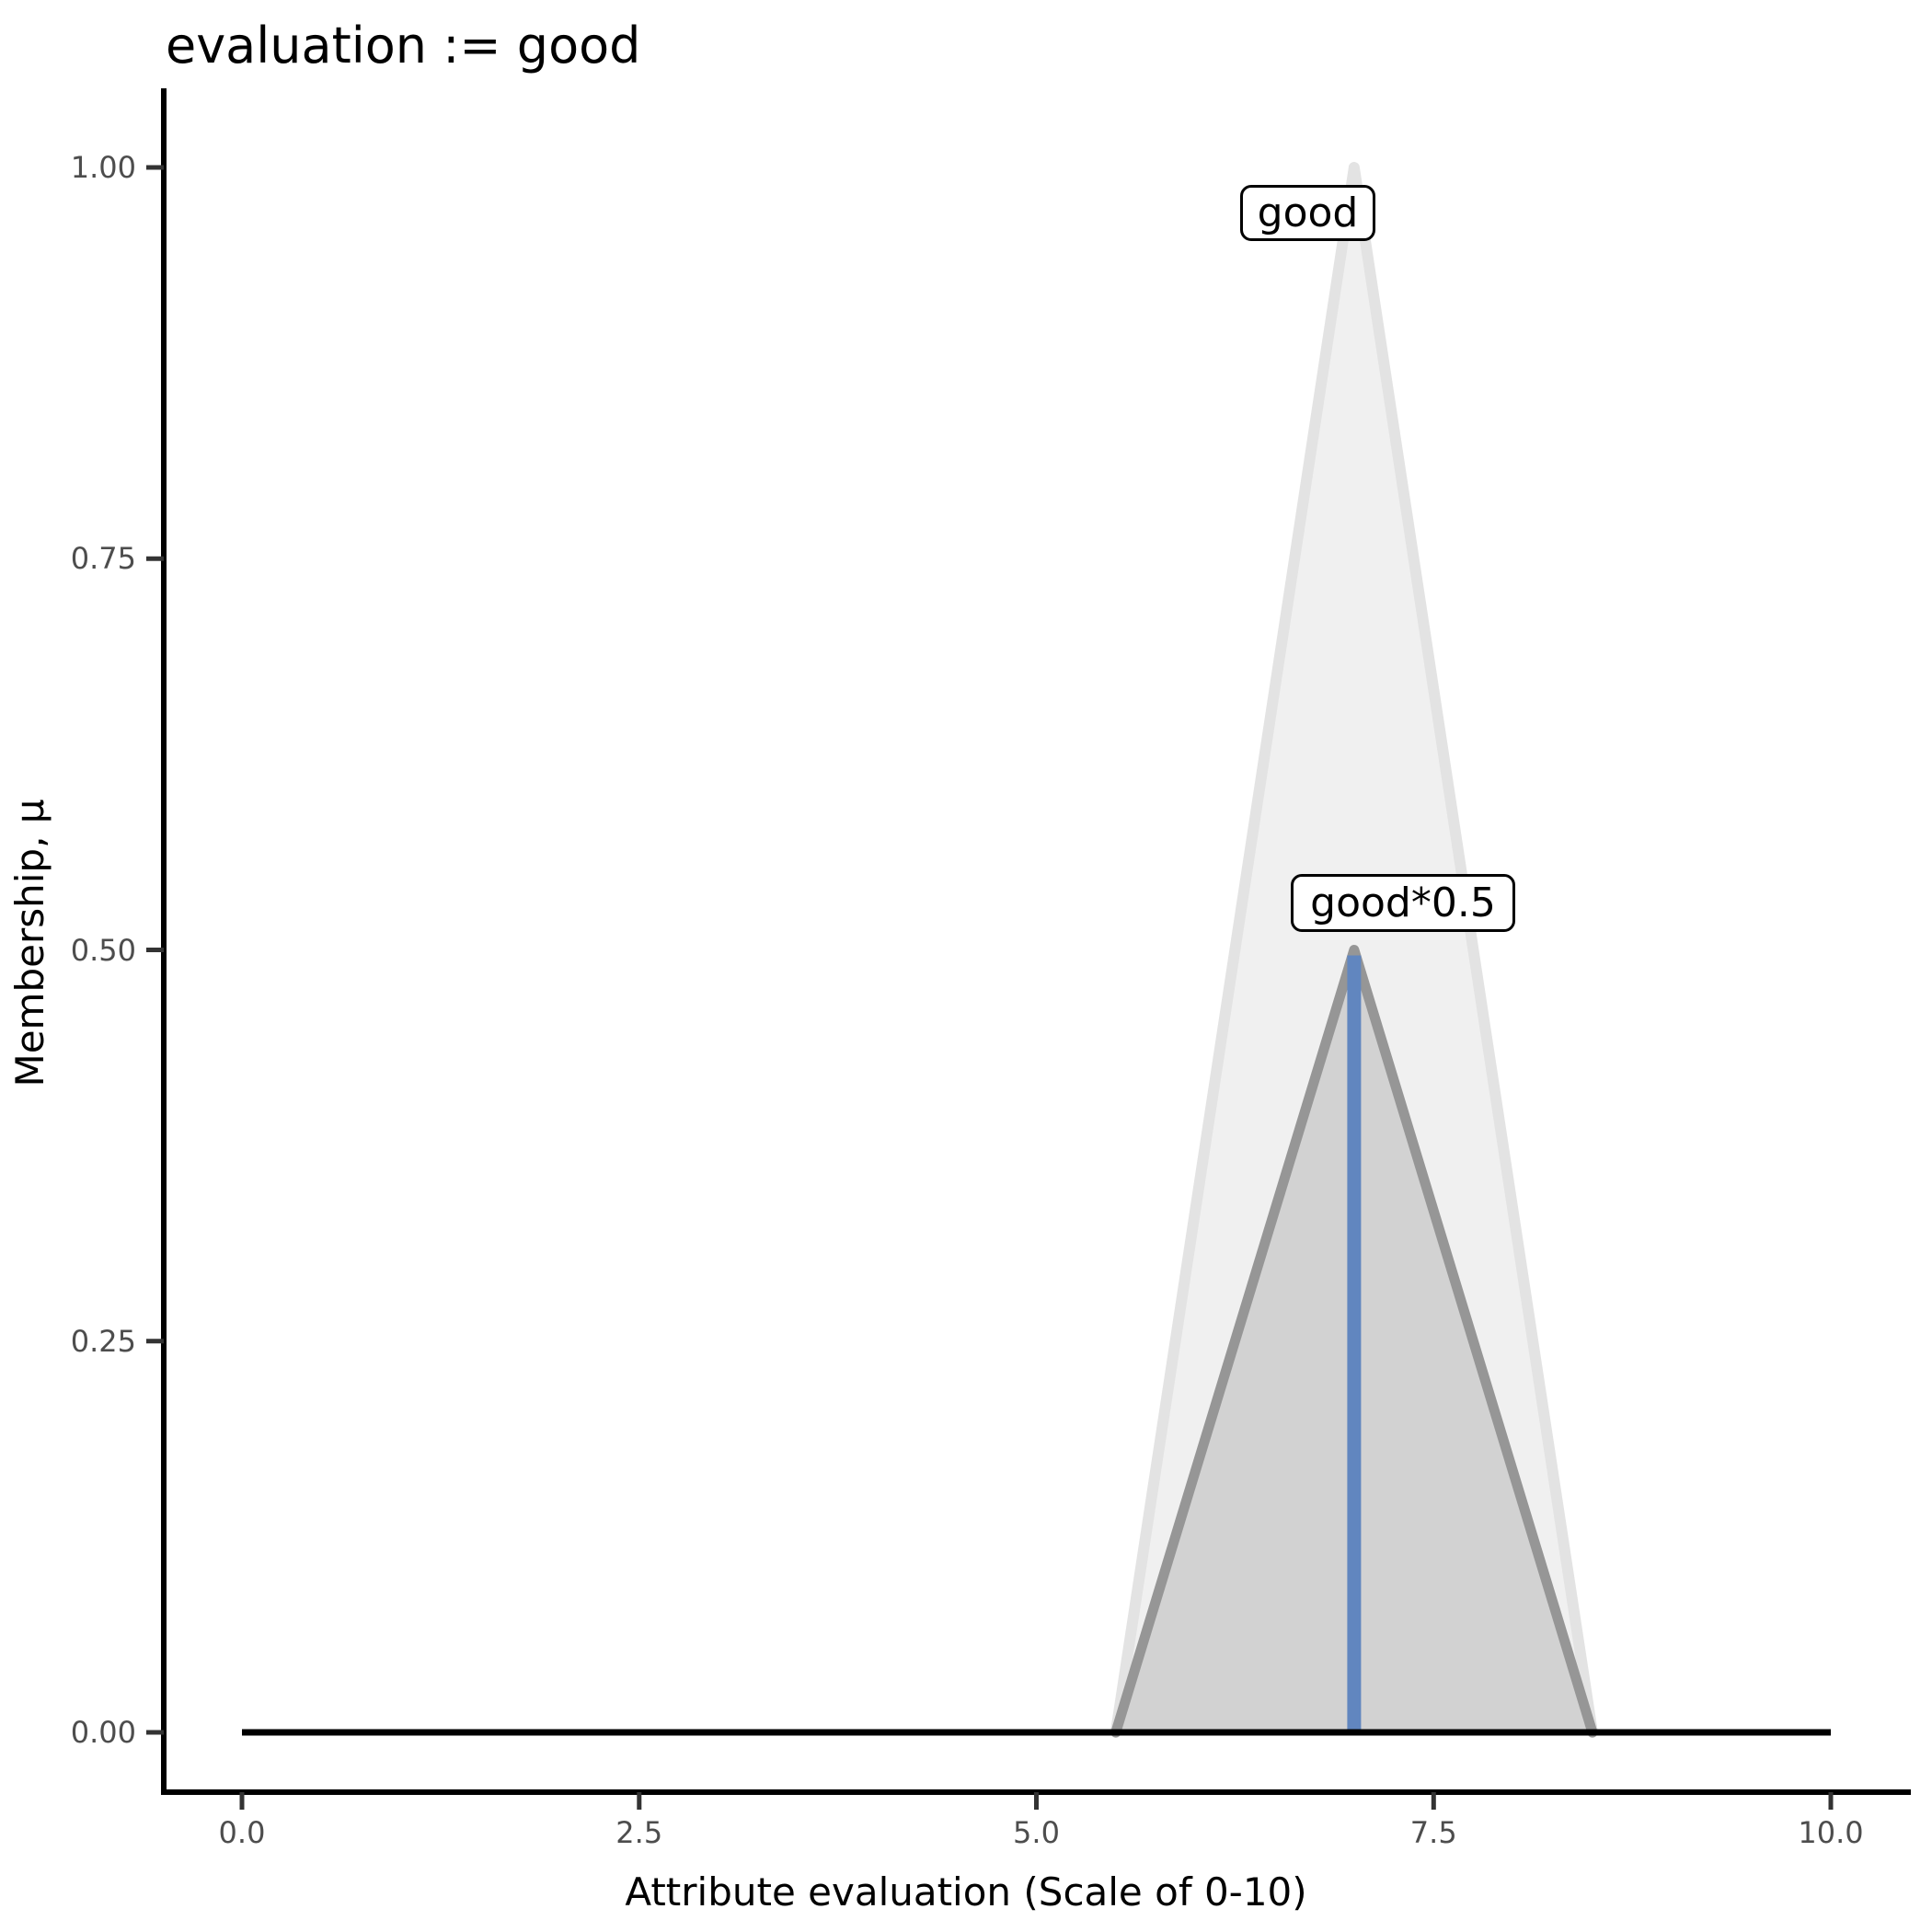  Describe the element at coordinates (403, 46) in the screenshot. I see `chart-title: evaluation := good` at that location.